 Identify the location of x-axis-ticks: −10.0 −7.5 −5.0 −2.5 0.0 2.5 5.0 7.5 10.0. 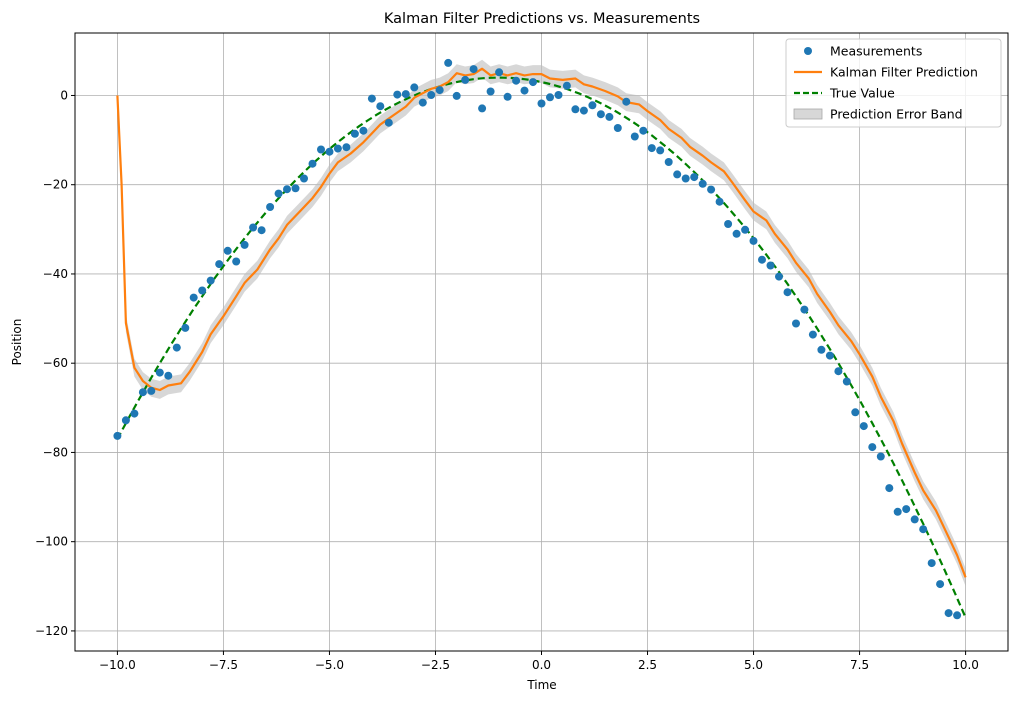
(539, 661).